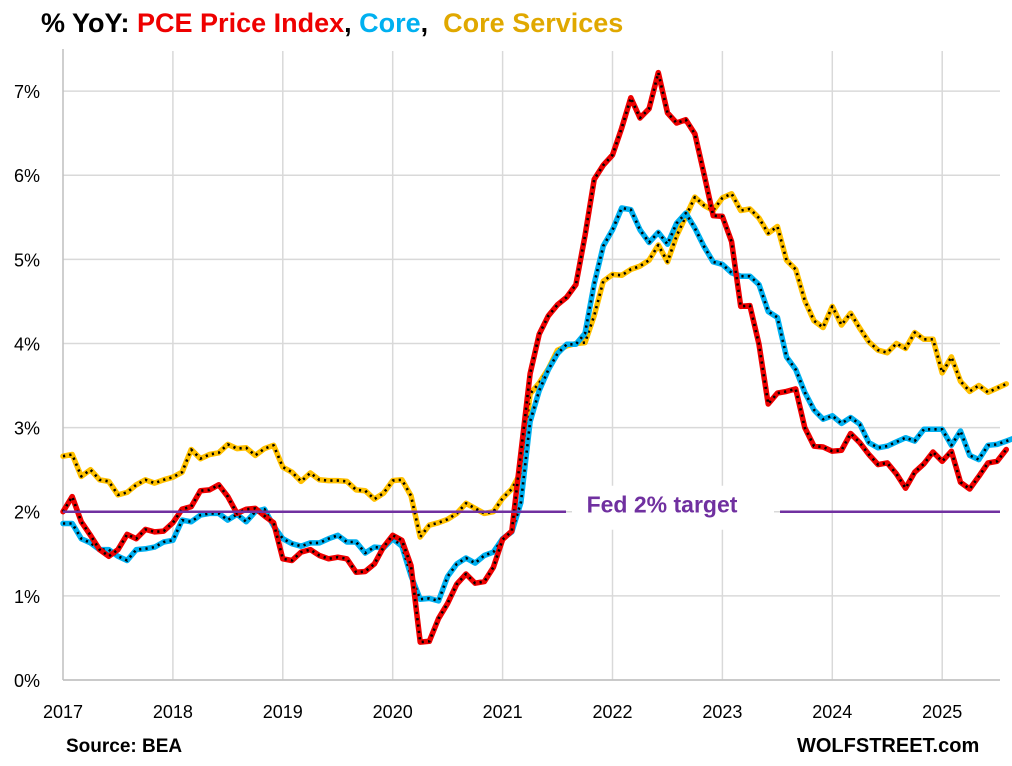  What do you see at coordinates (63, 712) in the screenshot?
I see `x-tick-label: 2017` at bounding box center [63, 712].